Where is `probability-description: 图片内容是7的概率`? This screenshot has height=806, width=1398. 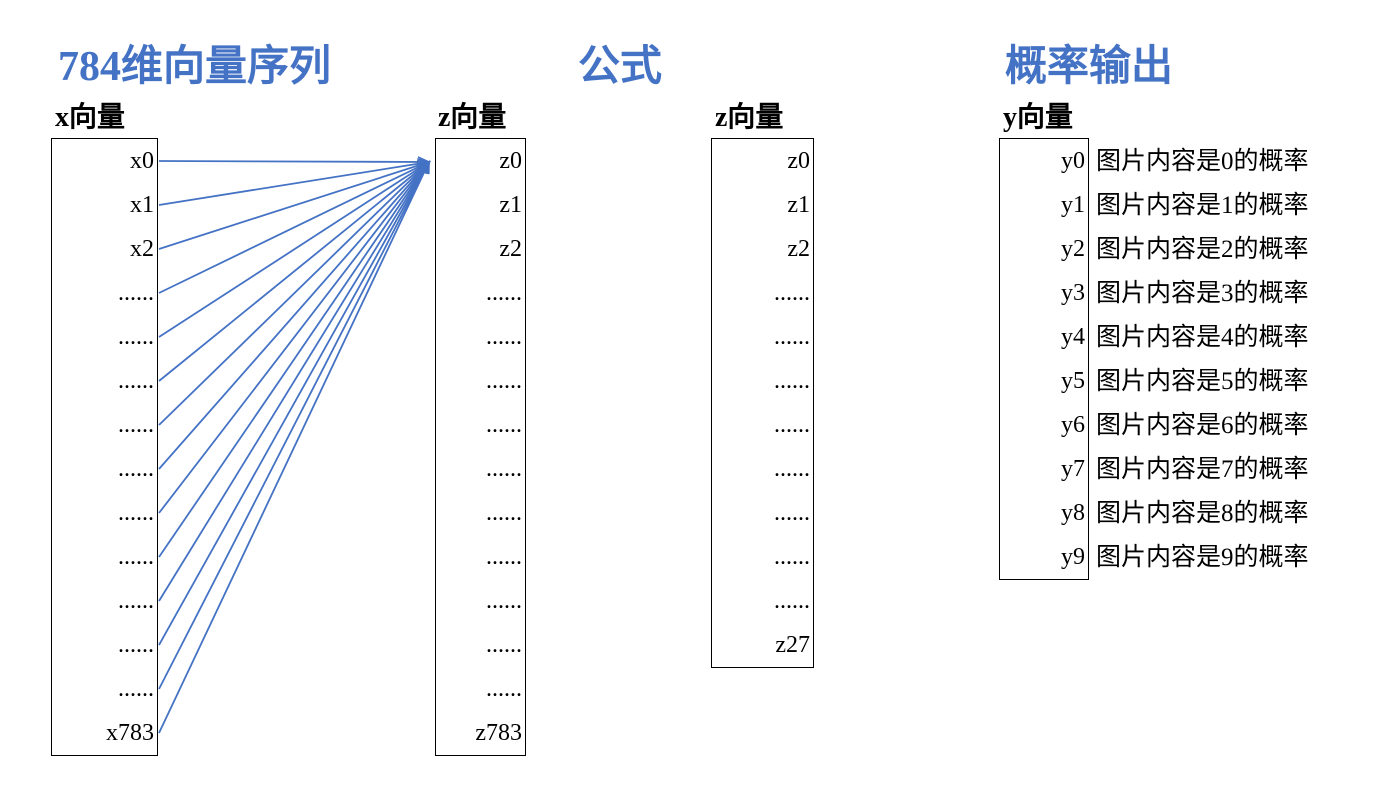 probability-description: 图片内容是7的概率 is located at coordinates (1202, 469).